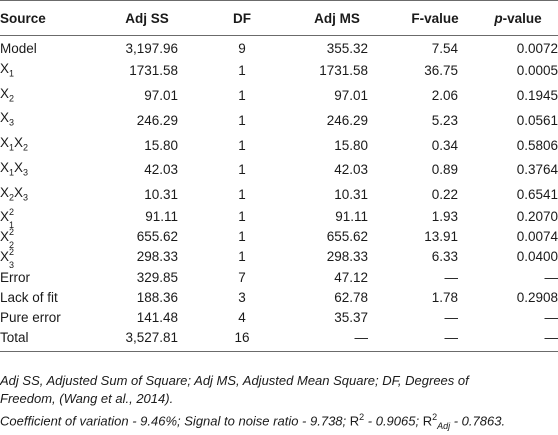 This screenshot has width=558, height=435. What do you see at coordinates (444, 425) in the screenshot?
I see `footnote-r2adj-sub: Adj` at bounding box center [444, 425].